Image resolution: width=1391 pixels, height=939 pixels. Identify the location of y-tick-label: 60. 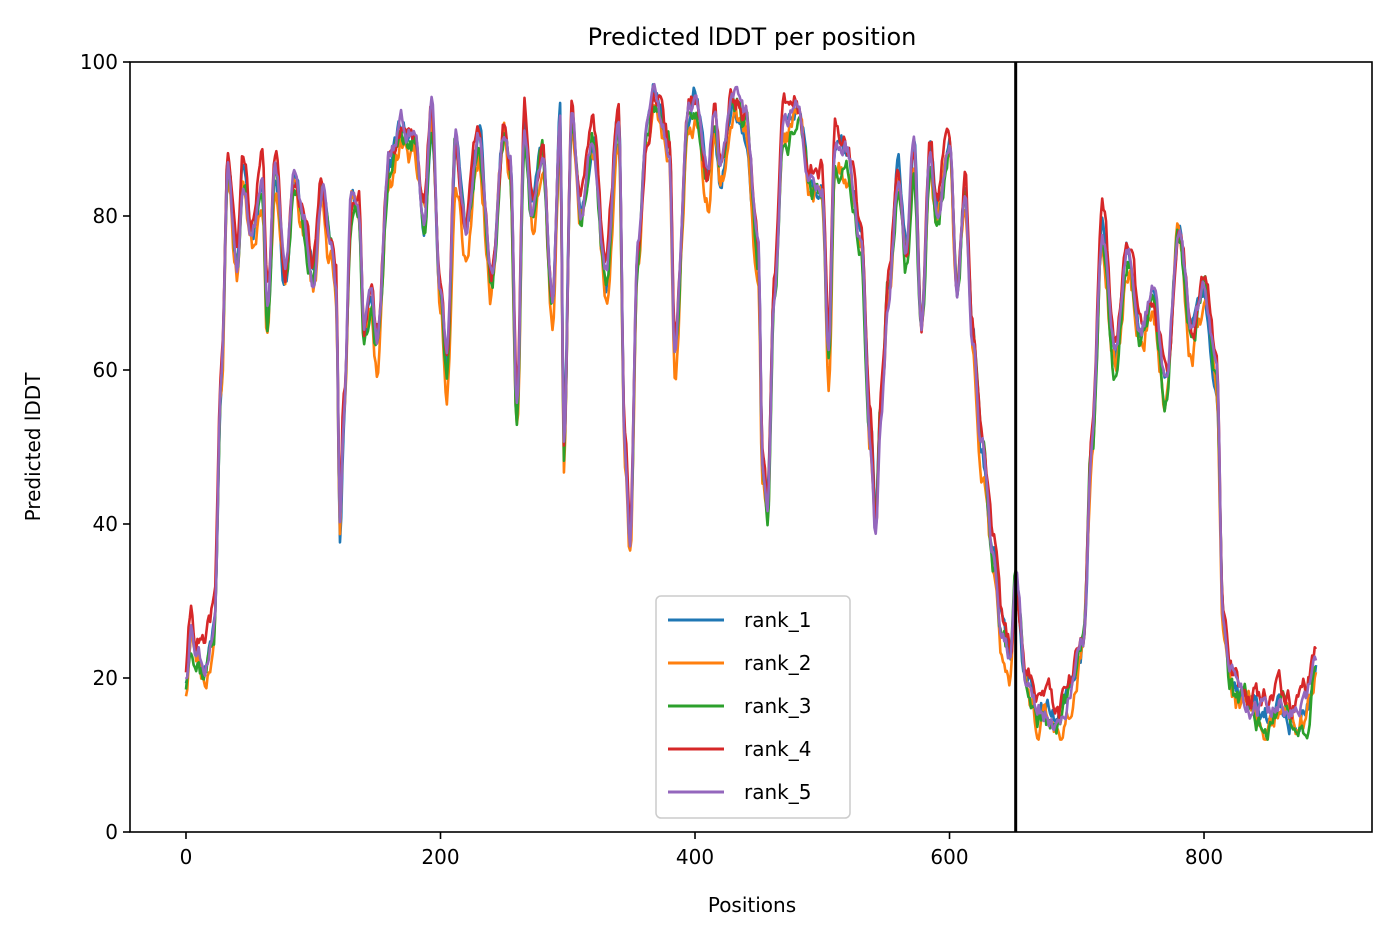
(105, 370).